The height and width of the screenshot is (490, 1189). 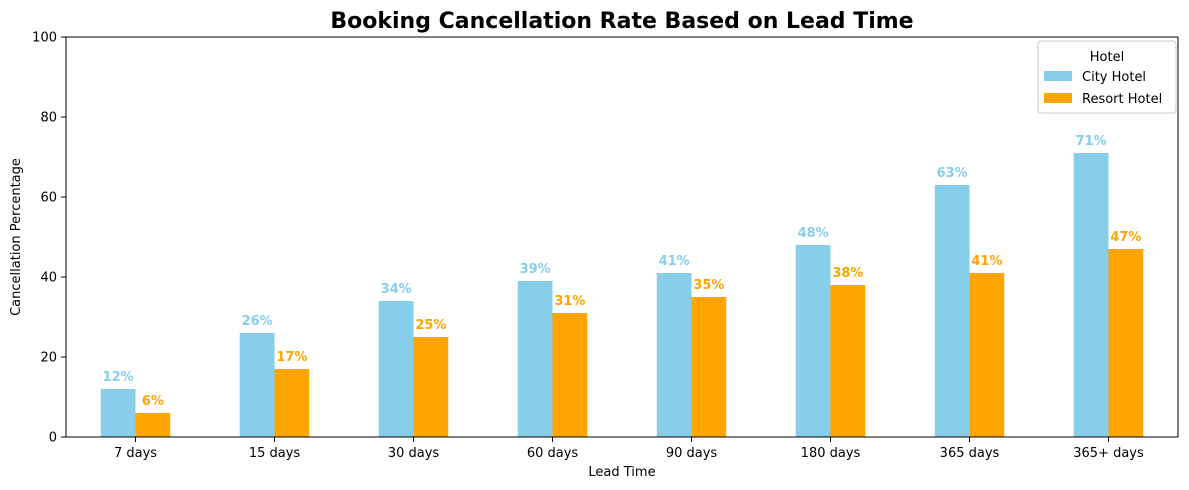 I want to click on data-label: 47%, so click(x=1125, y=237).